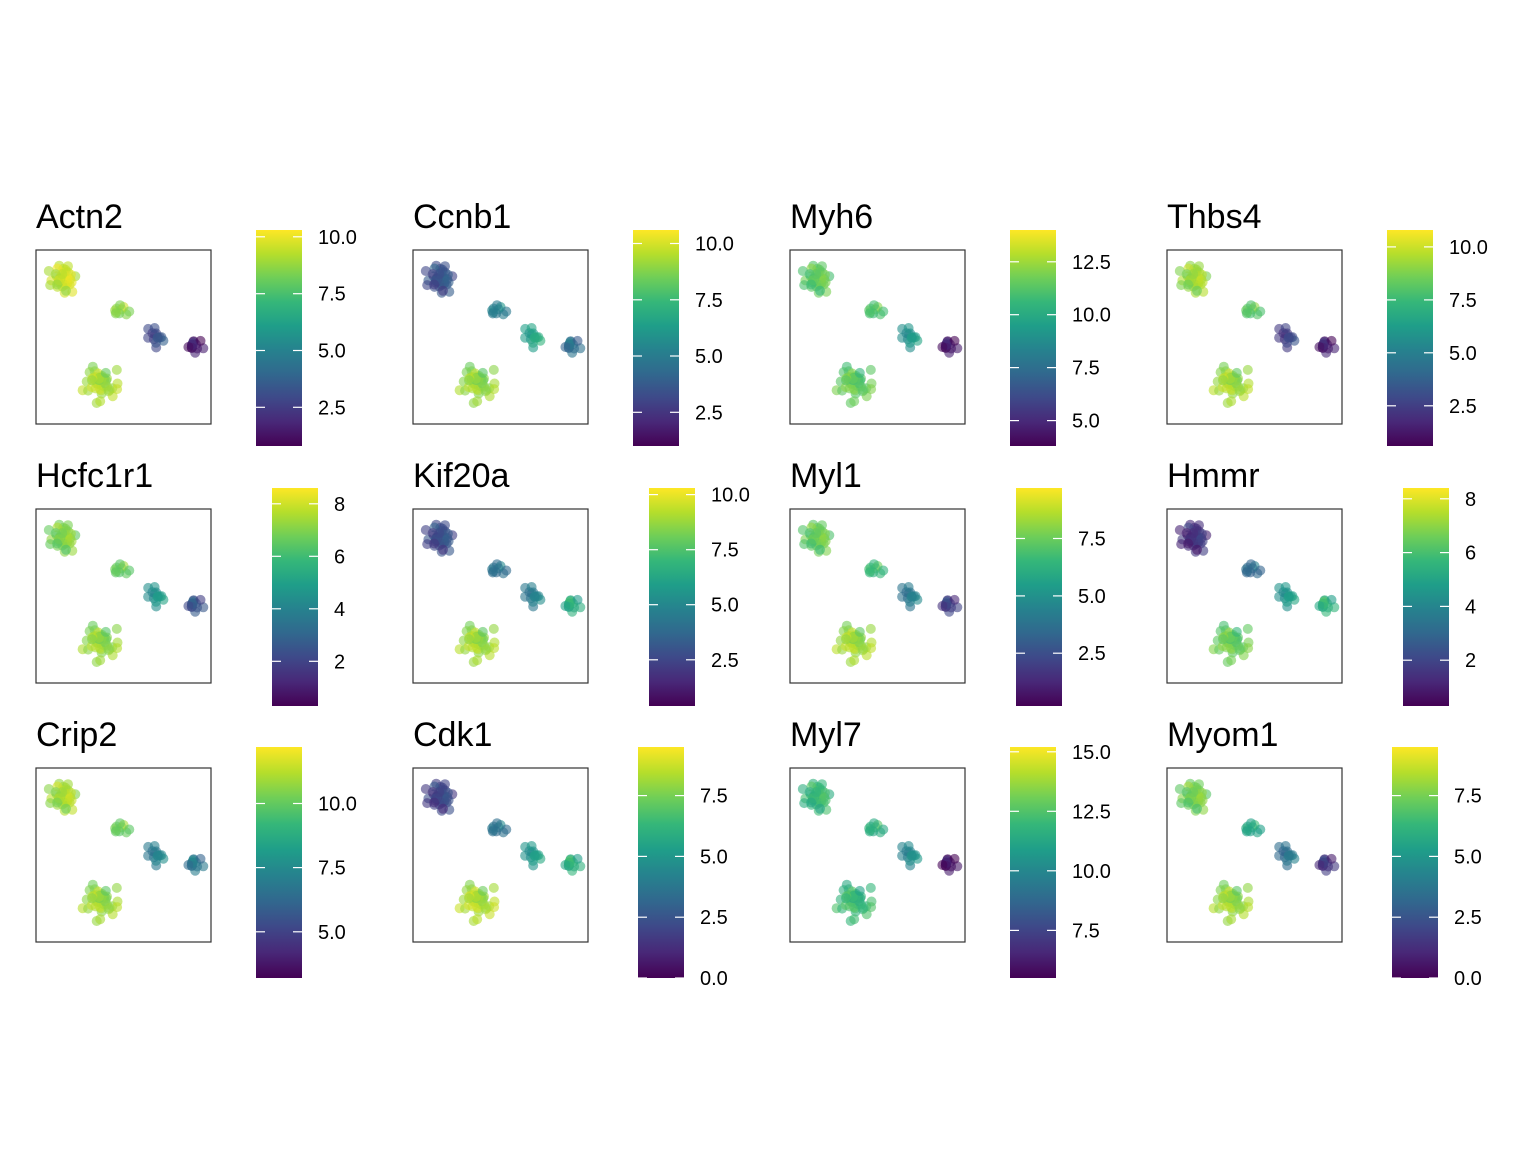 The image size is (1536, 1152). I want to click on colorbar-tick-label: 12.5, so click(1091, 812).